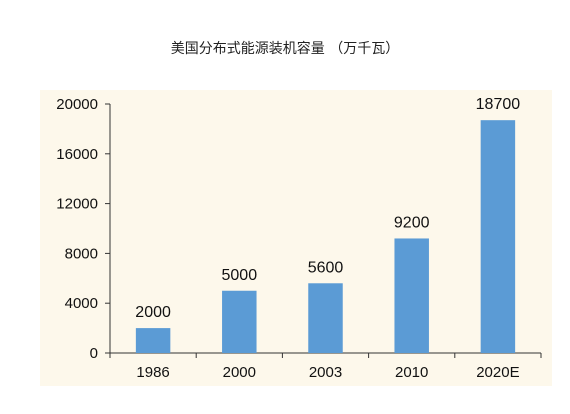 The image size is (570, 414). Describe the element at coordinates (77, 154) in the screenshot. I see `y-tick-label: 16000` at that location.